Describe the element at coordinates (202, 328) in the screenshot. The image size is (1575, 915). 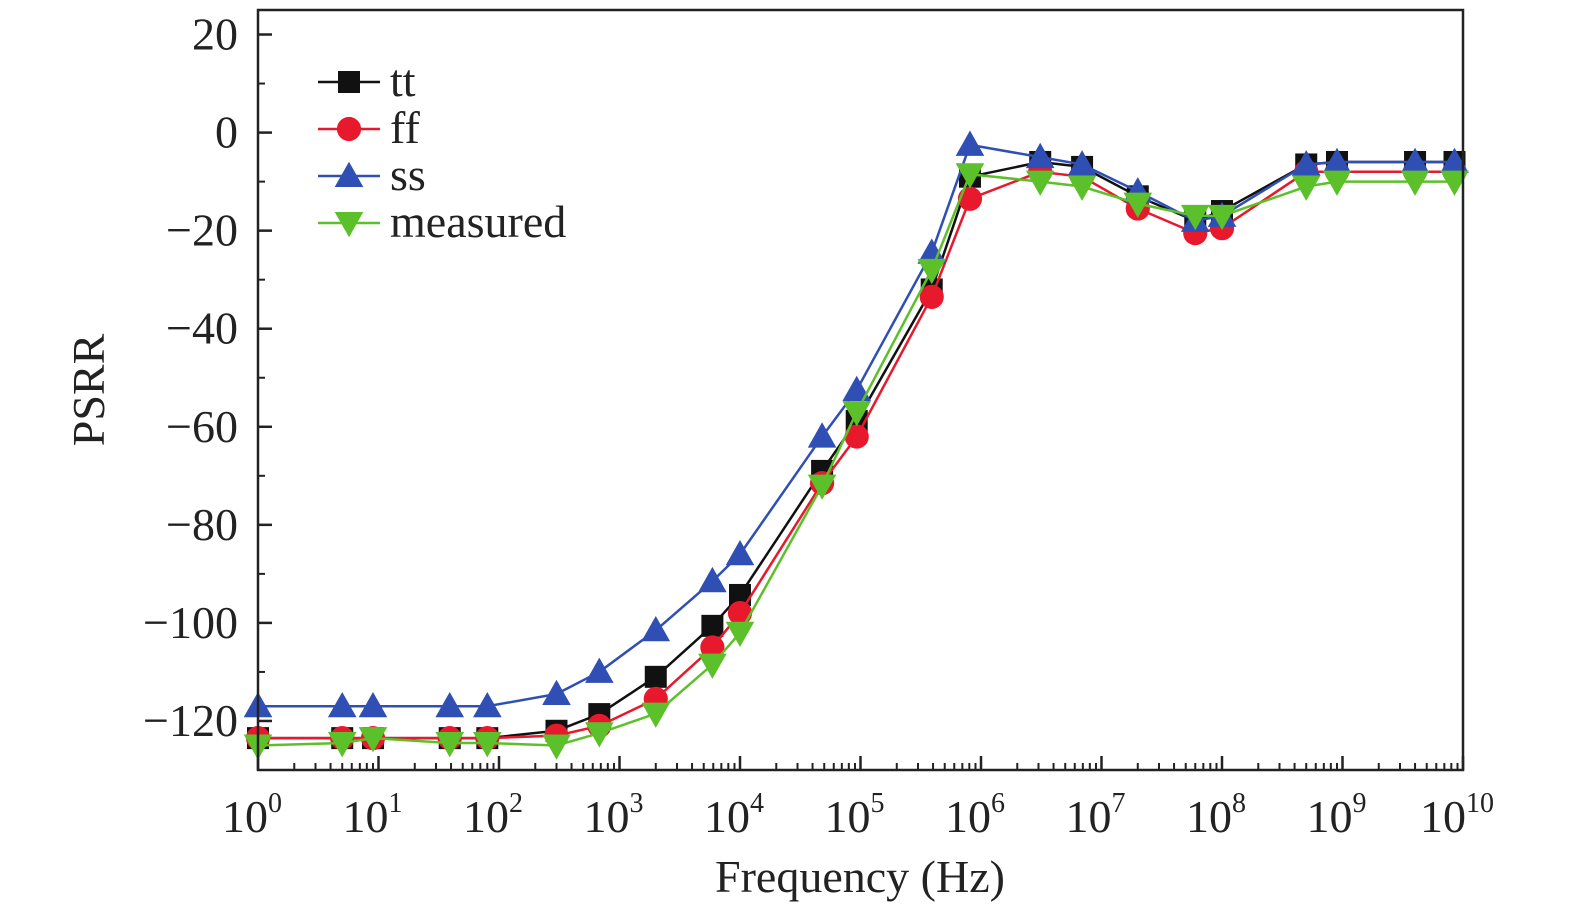
I see `y-tick-label: −40` at that location.